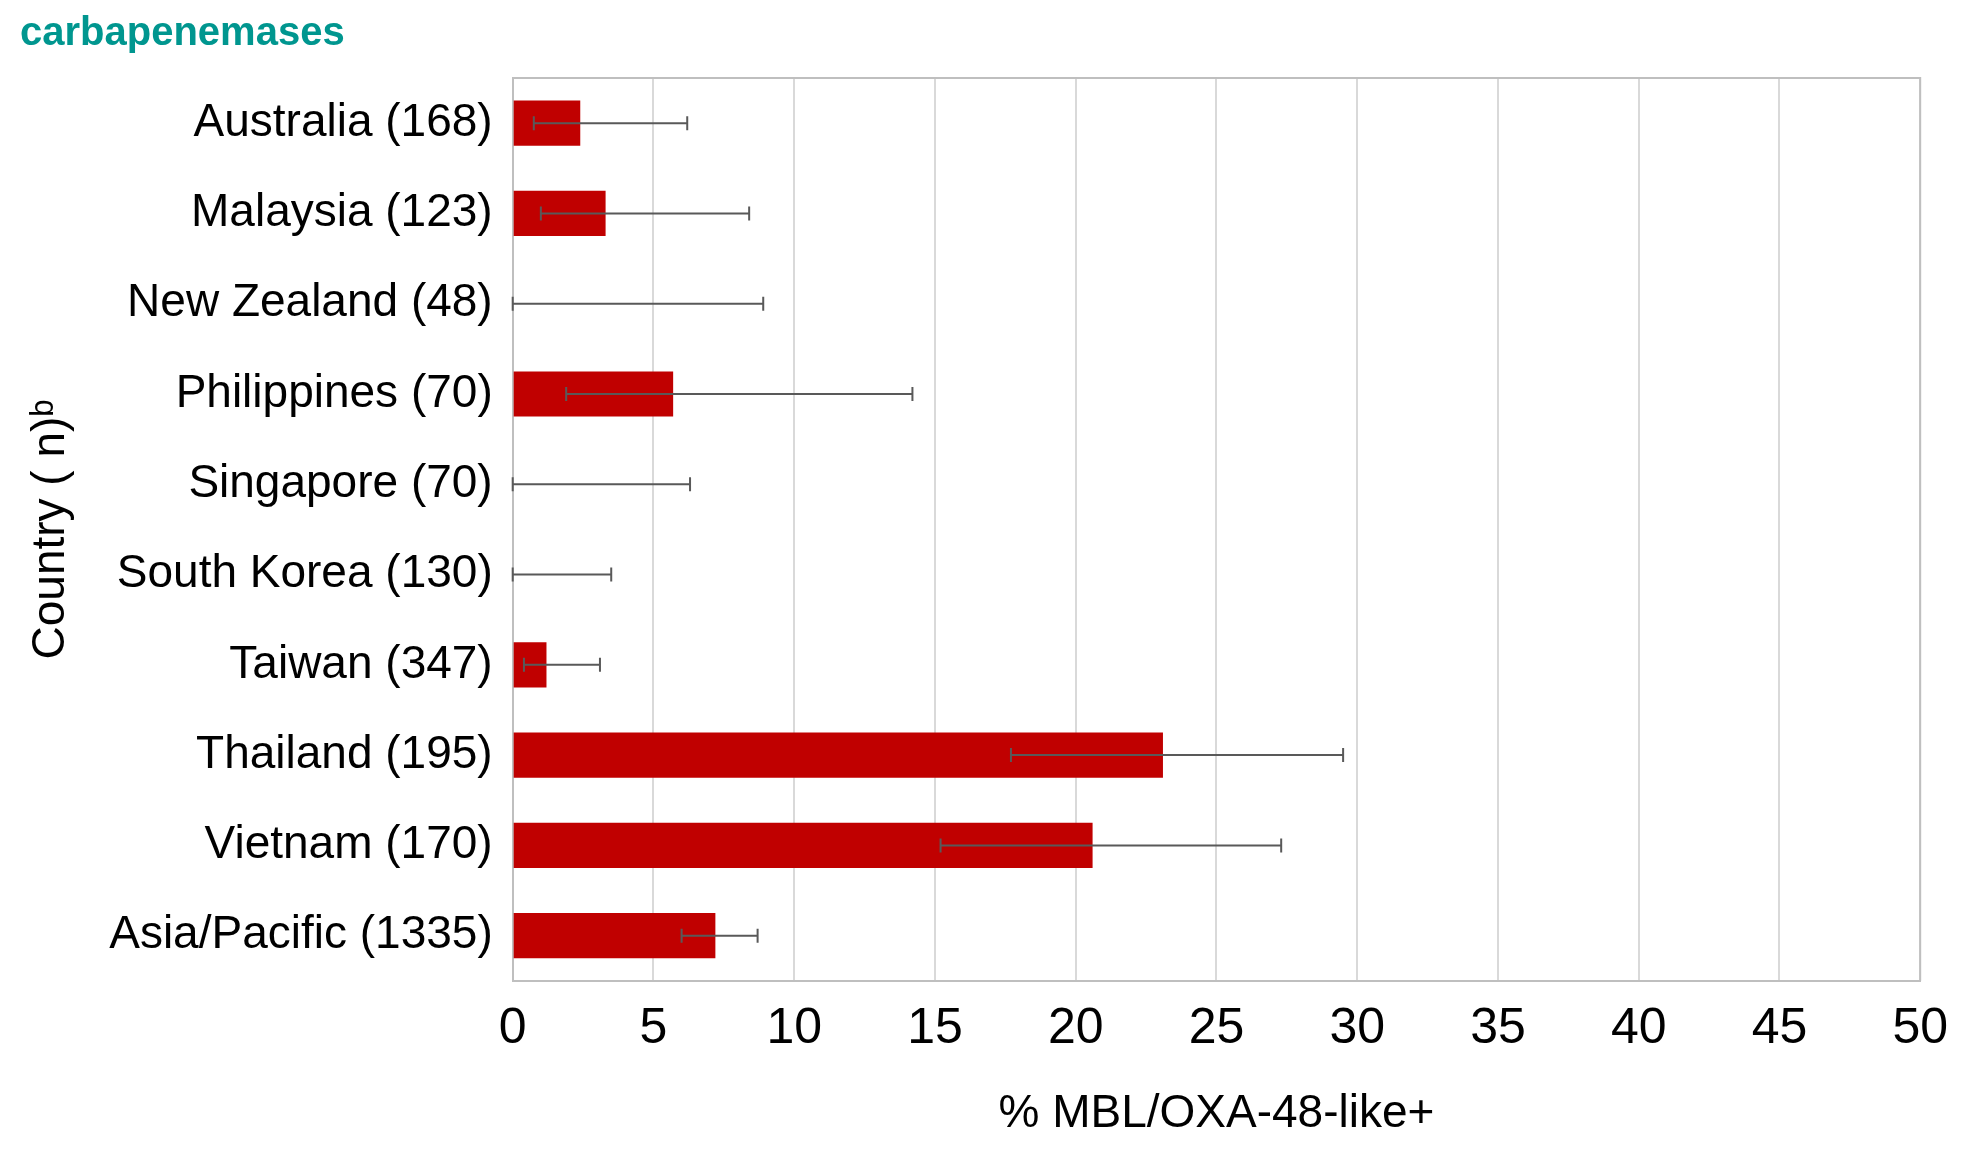 This screenshot has height=1156, width=1966. Describe the element at coordinates (1638, 1025) in the screenshot. I see `x-tick-label: 40` at that location.